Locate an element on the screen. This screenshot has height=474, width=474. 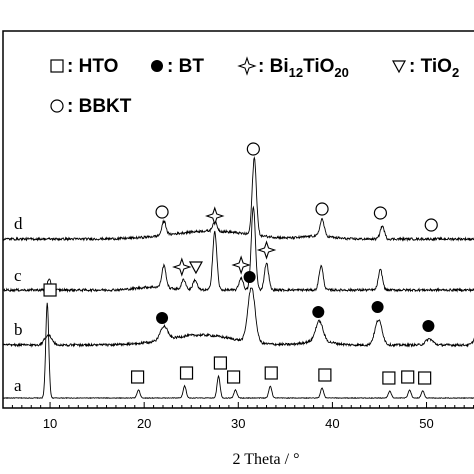
x-axis-title: 2 Theta / ° is located at coordinates (266, 459).